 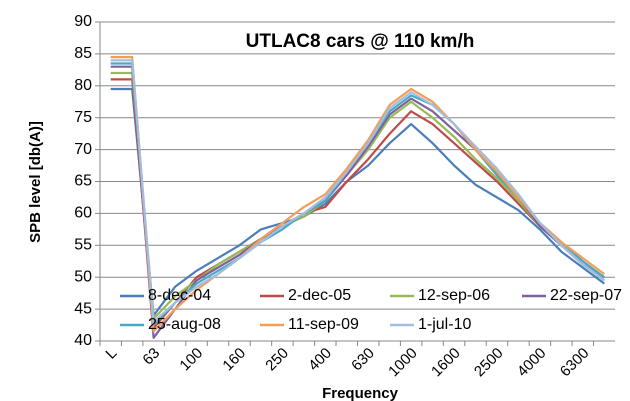 I want to click on y-tick-label: 90, so click(x=83, y=21).